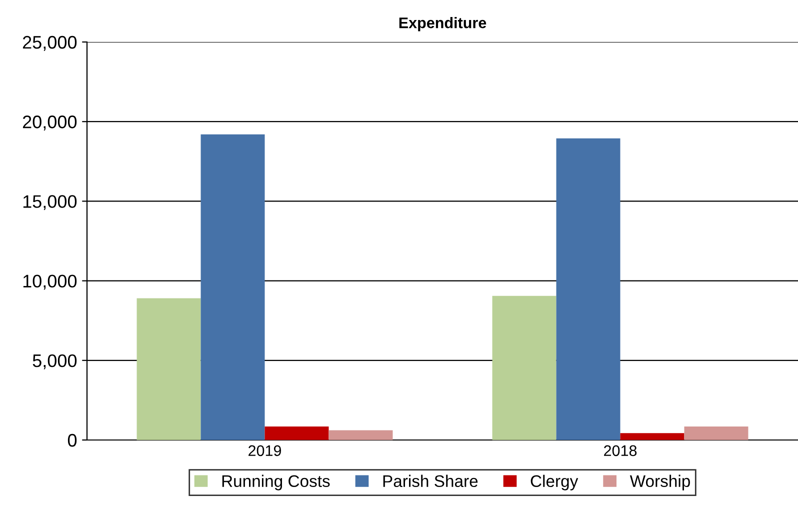 This screenshot has width=798, height=508. Describe the element at coordinates (442, 24) in the screenshot. I see `chart-title: Expenditure` at that location.